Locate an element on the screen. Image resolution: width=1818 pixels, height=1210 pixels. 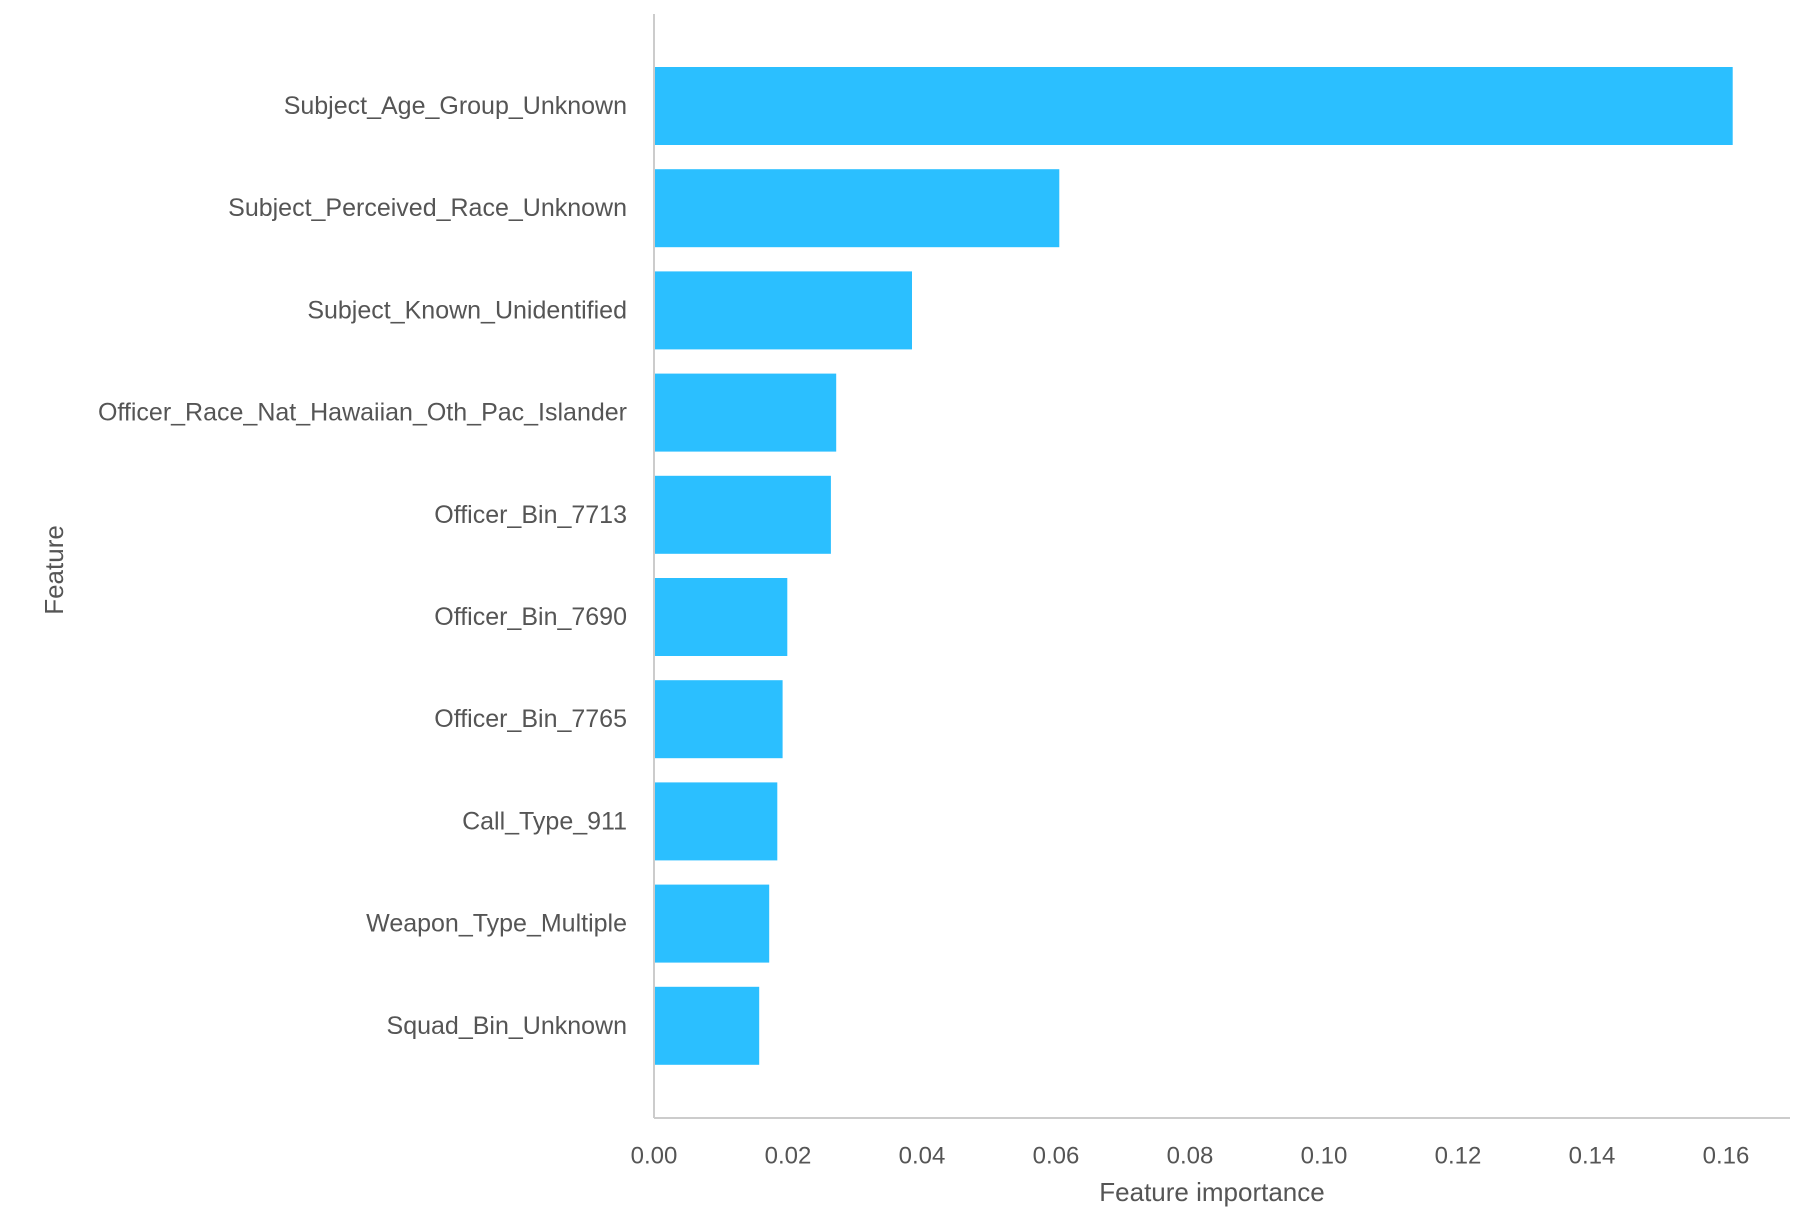
category-label: Subject_Age_Group_Unknown is located at coordinates (455, 106).